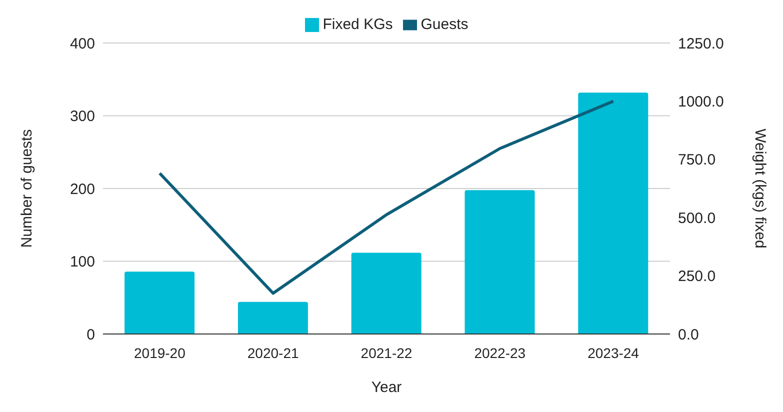 The image size is (783, 412). I want to click on x-tick-label: 2020-21, so click(273, 352).